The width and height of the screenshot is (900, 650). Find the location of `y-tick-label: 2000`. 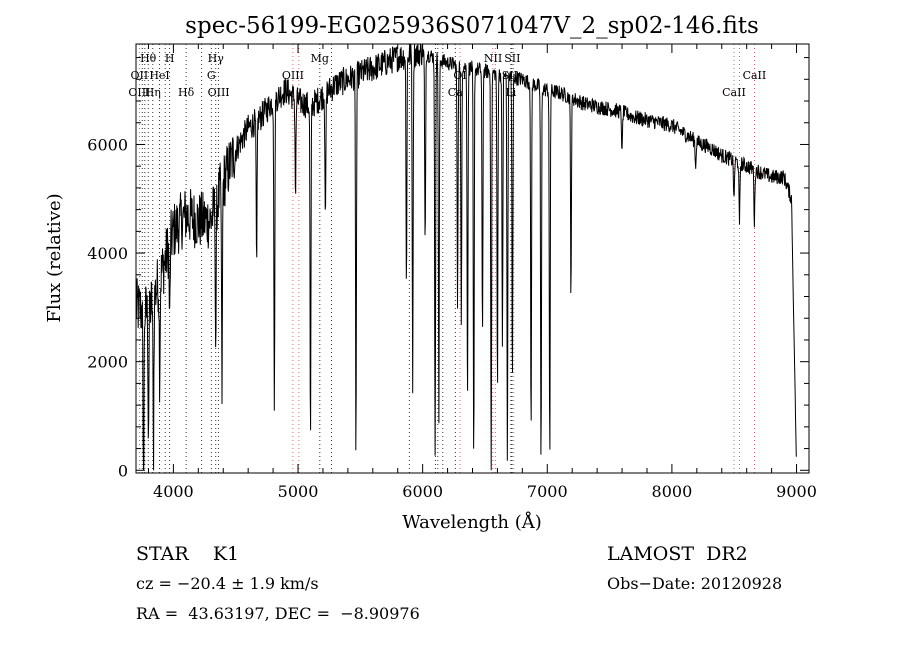

y-tick-label: 2000 is located at coordinates (107, 362).